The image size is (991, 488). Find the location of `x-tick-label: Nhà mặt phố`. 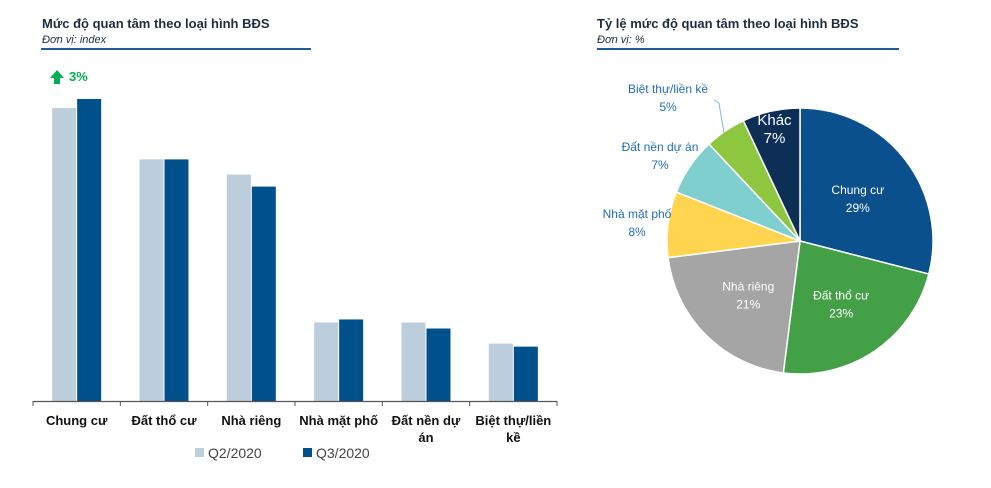

x-tick-label: Nhà mặt phố is located at coordinates (338, 420).